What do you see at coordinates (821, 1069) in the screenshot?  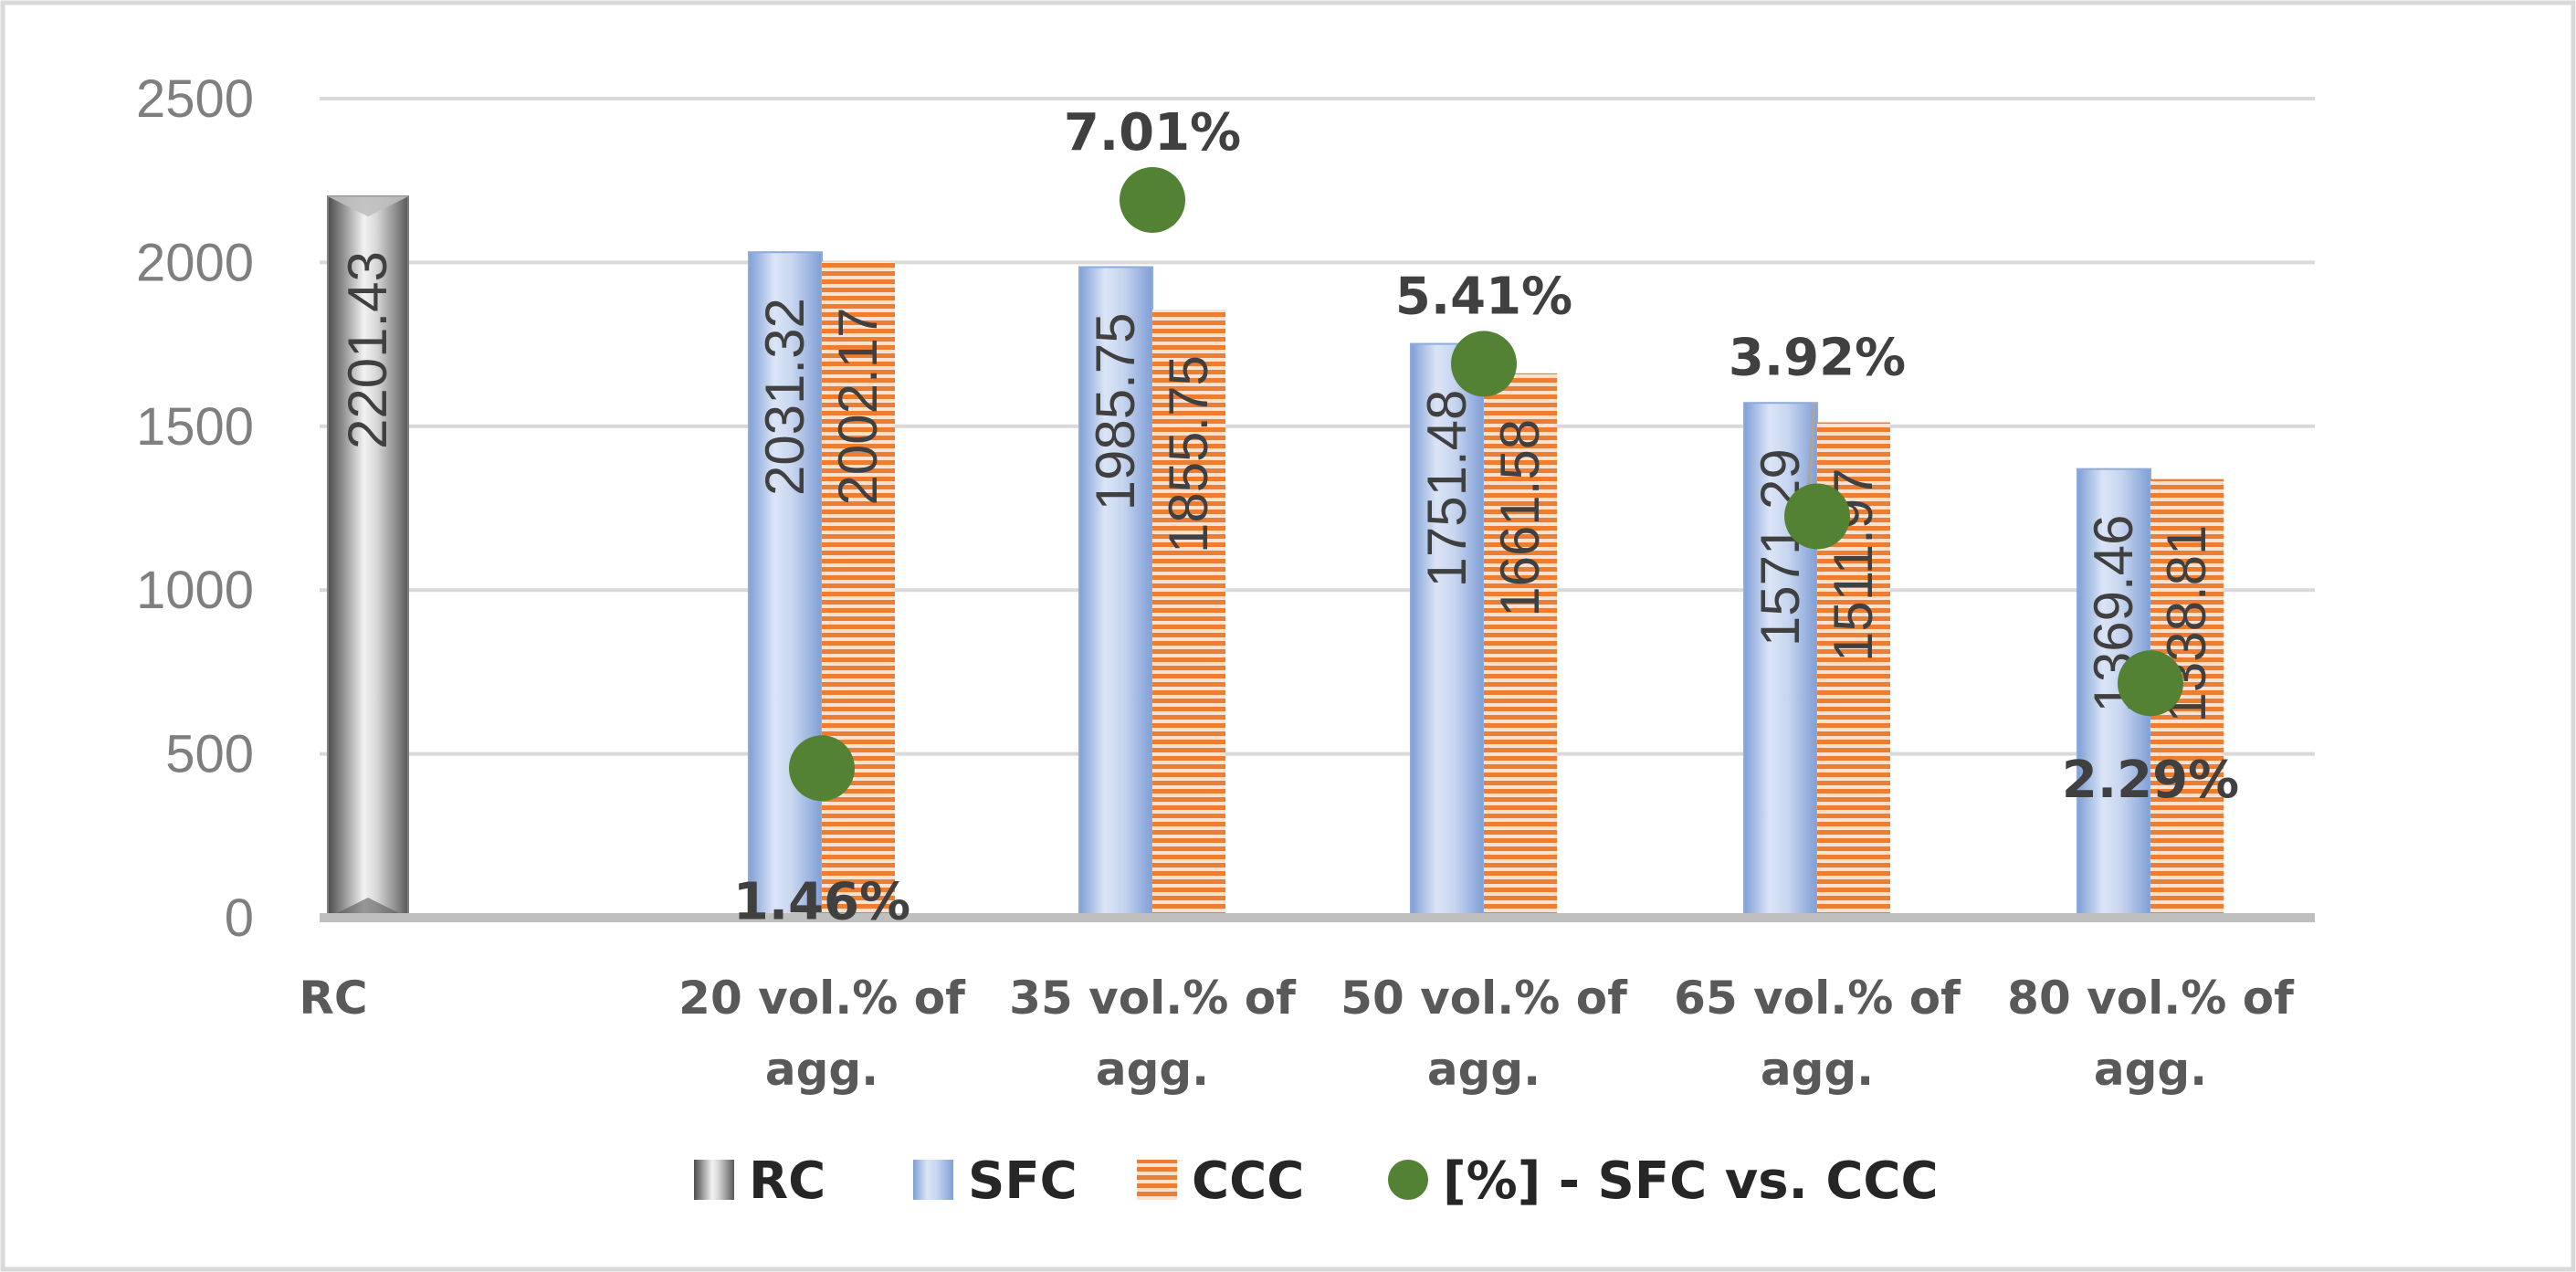 I see `x-category-label-1-1: agg.` at bounding box center [821, 1069].